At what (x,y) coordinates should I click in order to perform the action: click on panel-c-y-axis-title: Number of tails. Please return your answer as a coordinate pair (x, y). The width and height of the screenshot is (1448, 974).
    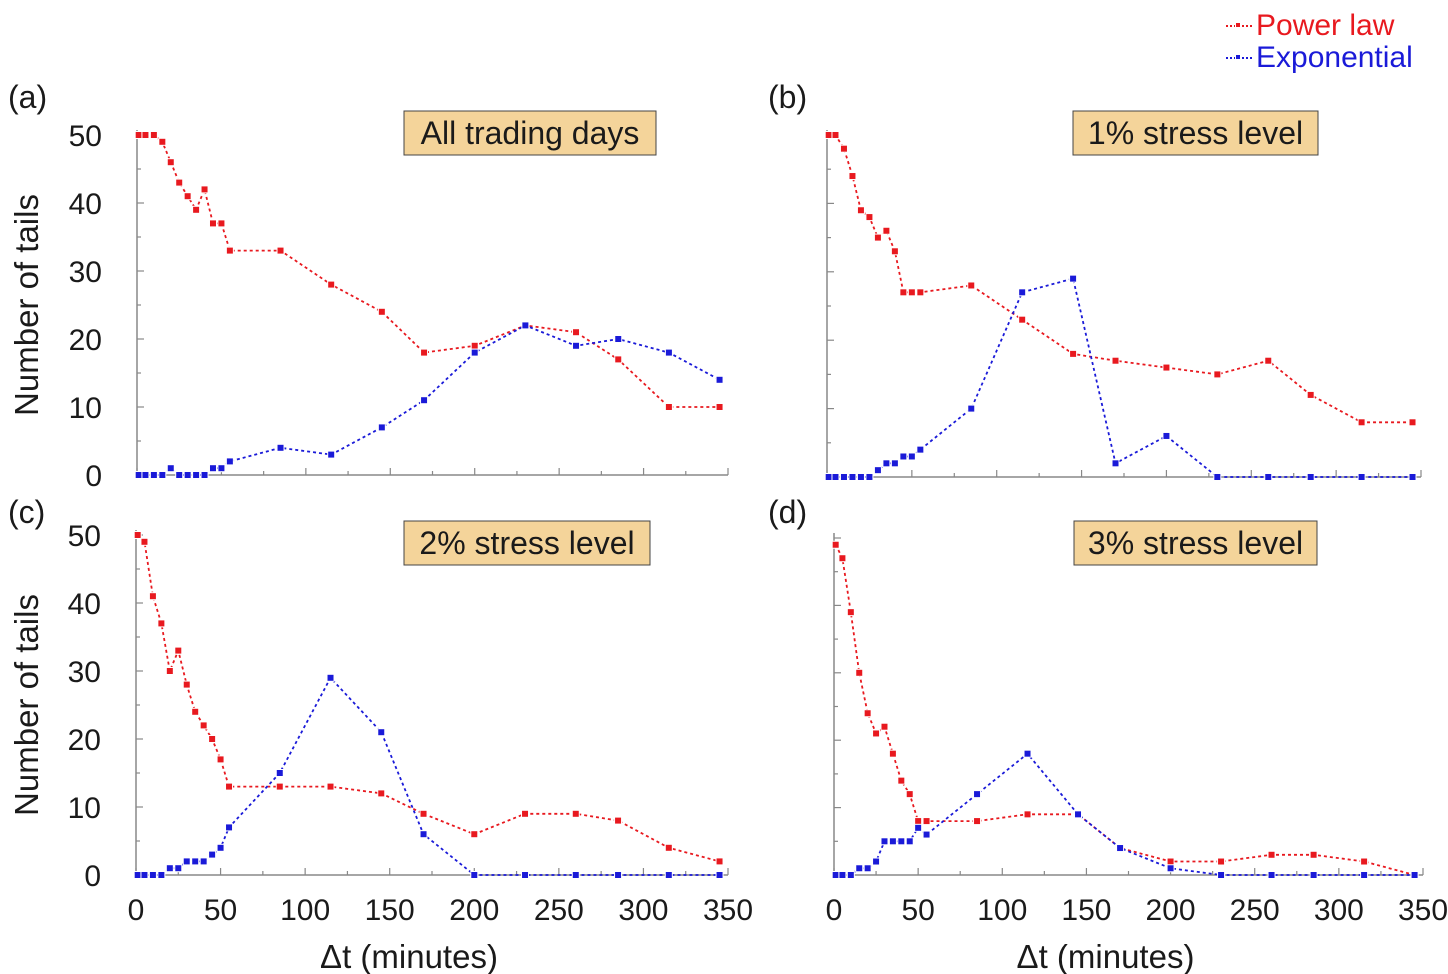
    Looking at the image, I should click on (26, 705).